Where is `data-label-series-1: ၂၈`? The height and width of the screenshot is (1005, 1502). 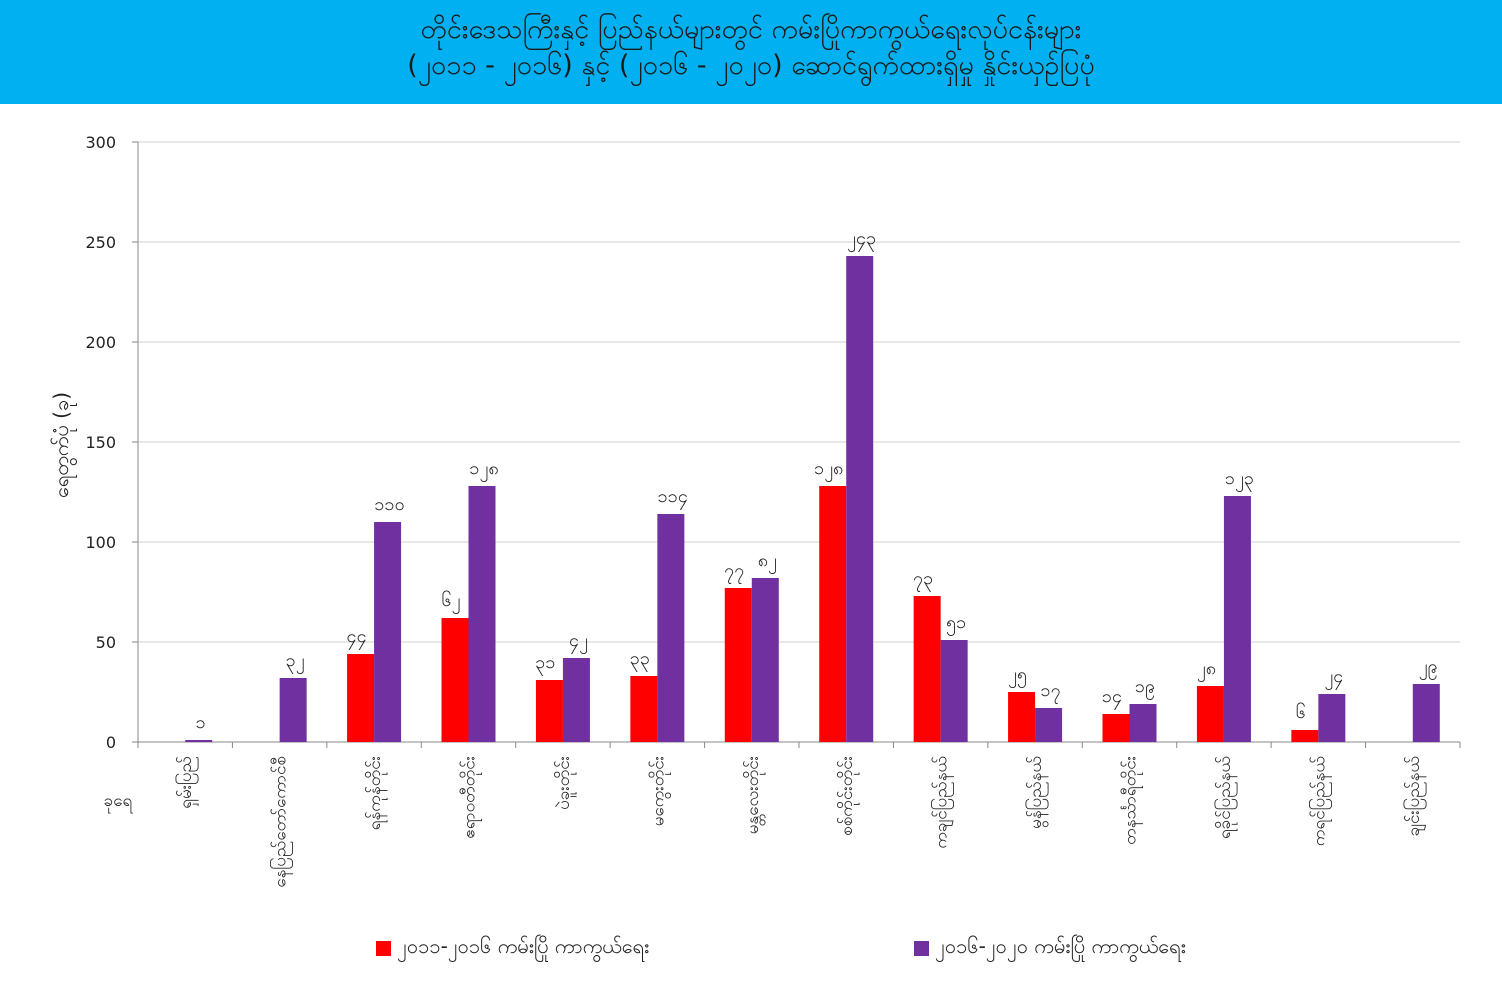
data-label-series-1: ၂၈ is located at coordinates (1206, 670).